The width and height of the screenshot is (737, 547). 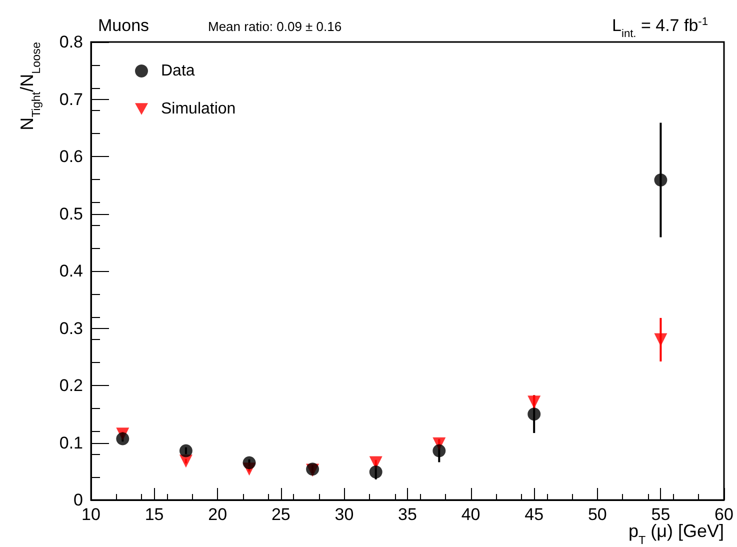 What do you see at coordinates (534, 514) in the screenshot?
I see `x-tick-label: 45` at bounding box center [534, 514].